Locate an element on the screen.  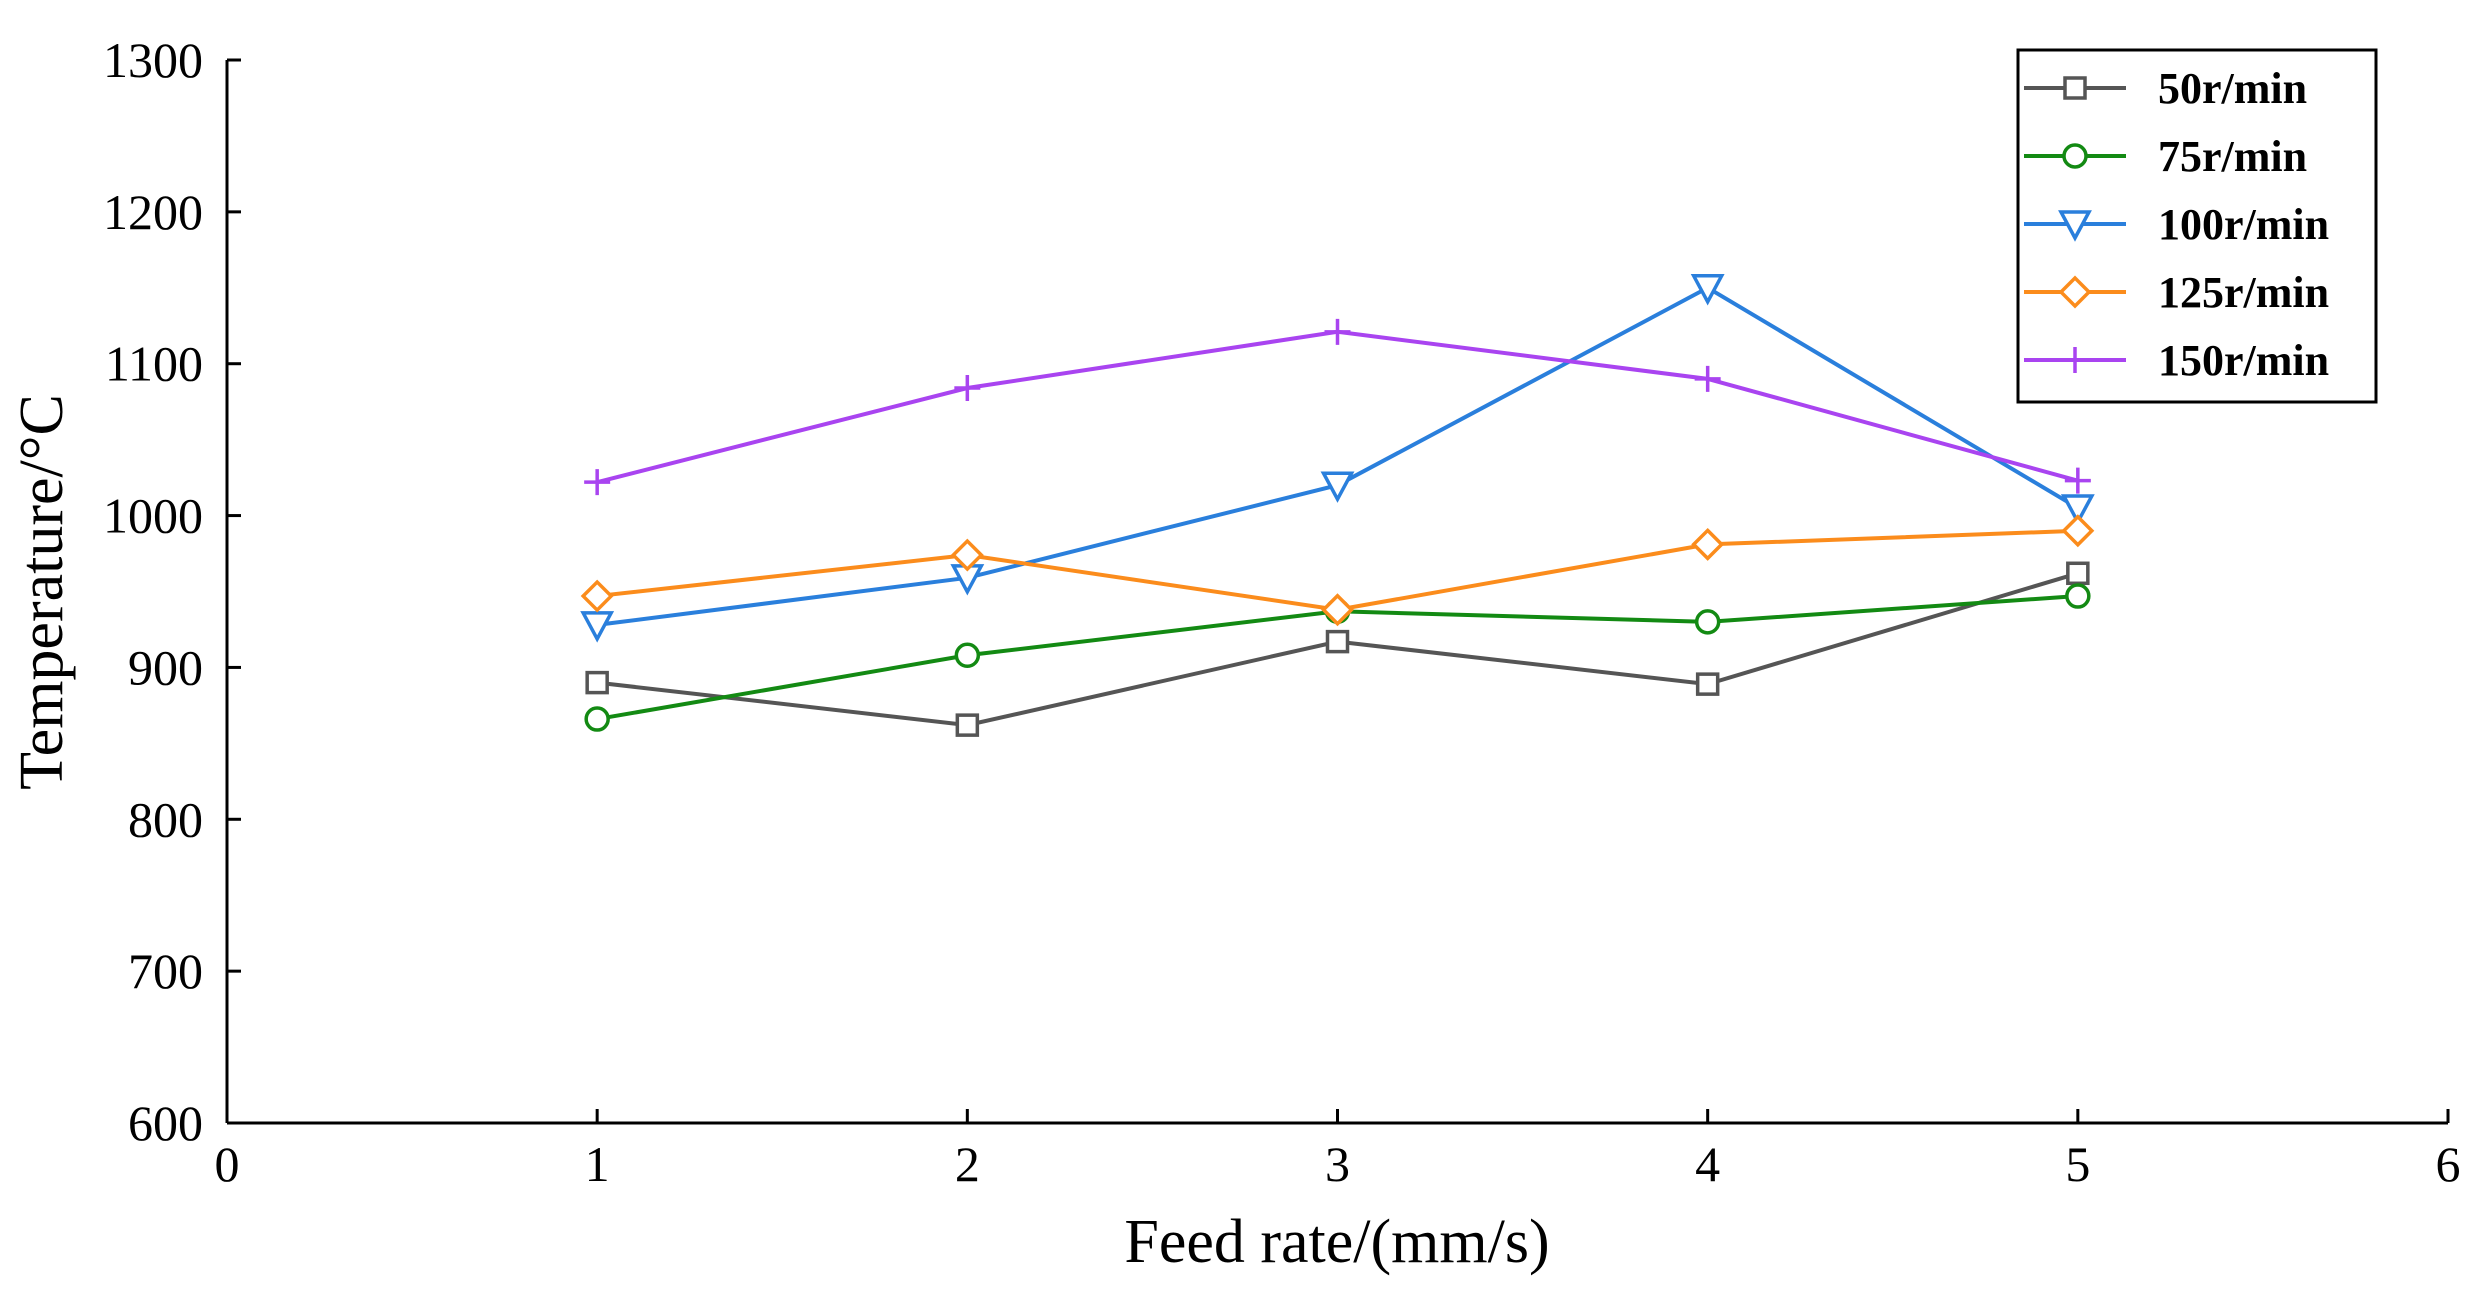
x-tick-label: 4 is located at coordinates (1707, 1164).